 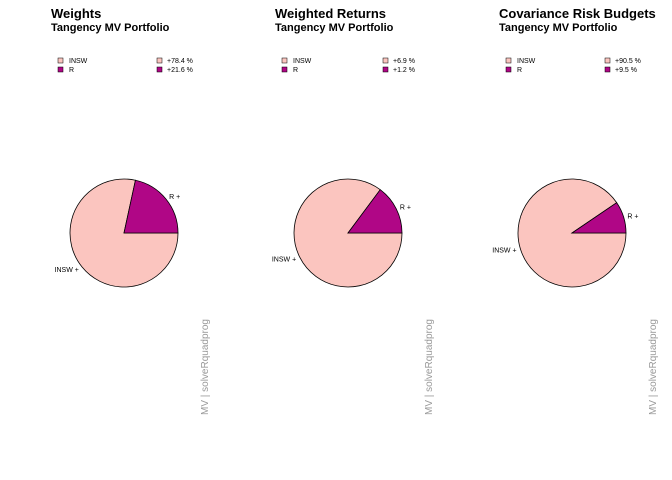 I want to click on chart-title: Weights, so click(x=76, y=13).